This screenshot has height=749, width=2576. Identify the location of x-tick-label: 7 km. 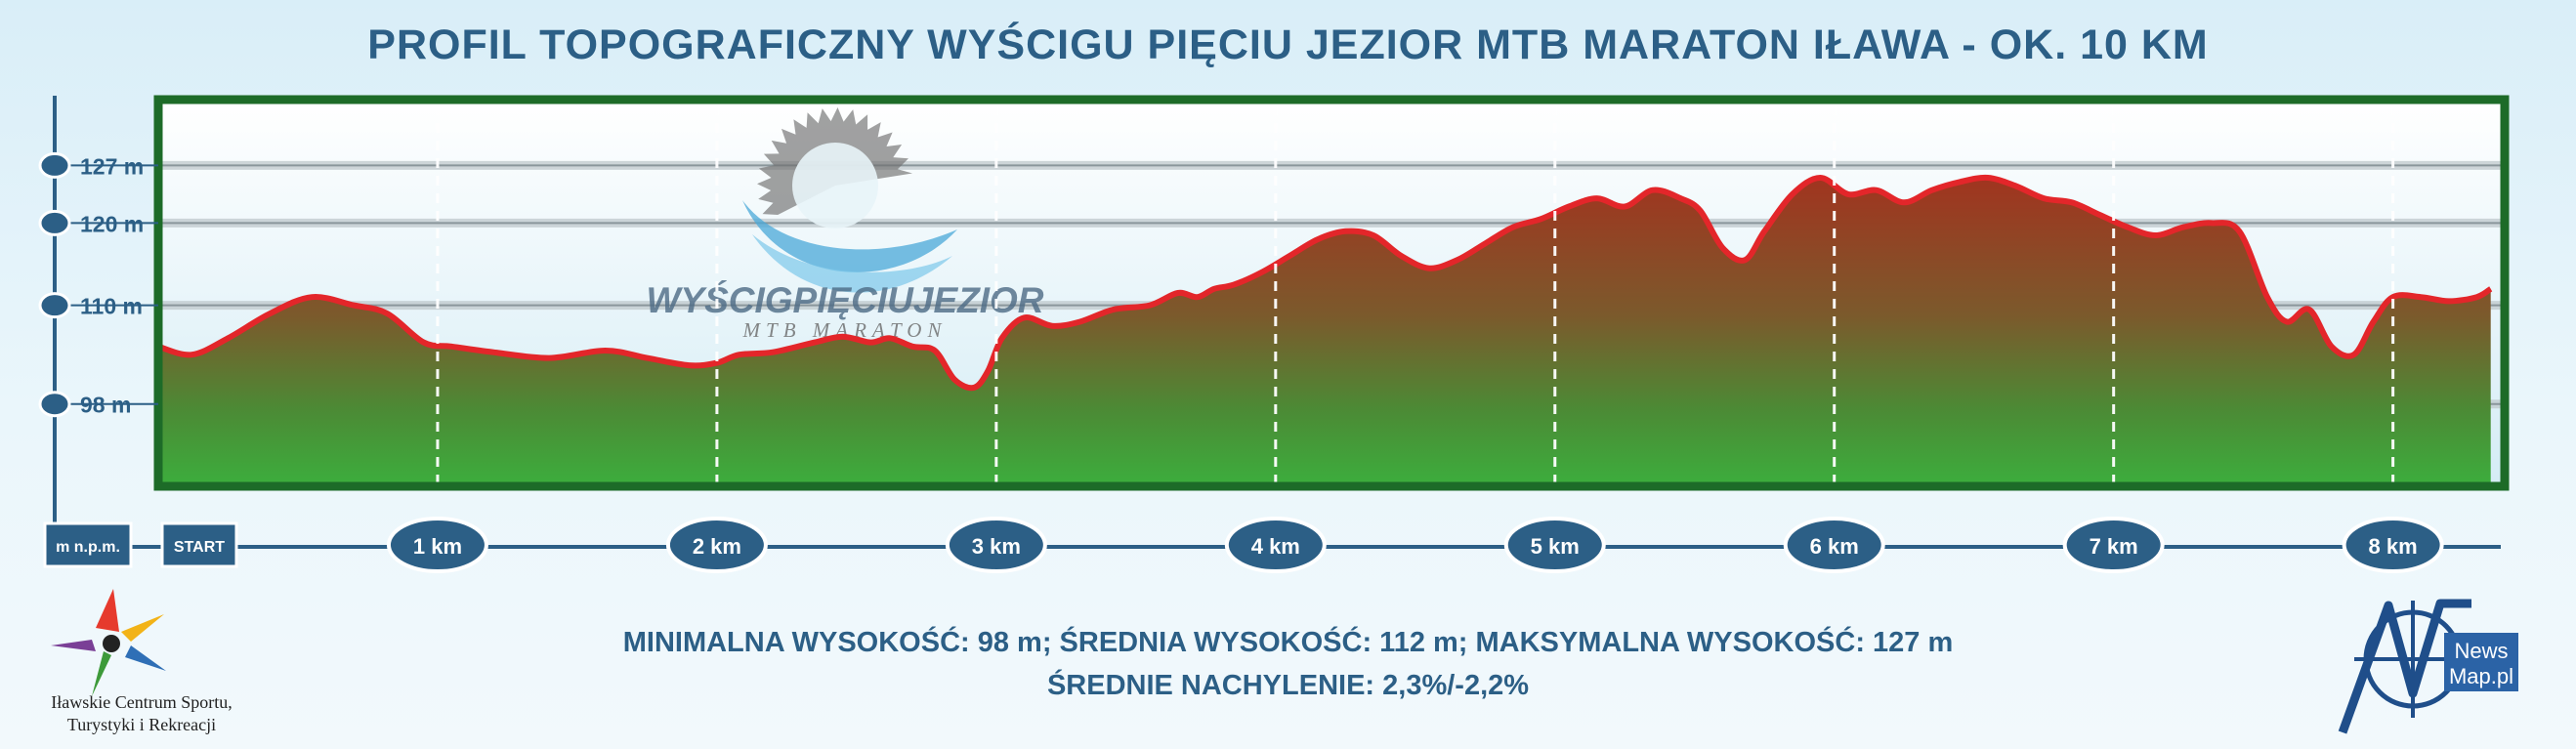
(2114, 547).